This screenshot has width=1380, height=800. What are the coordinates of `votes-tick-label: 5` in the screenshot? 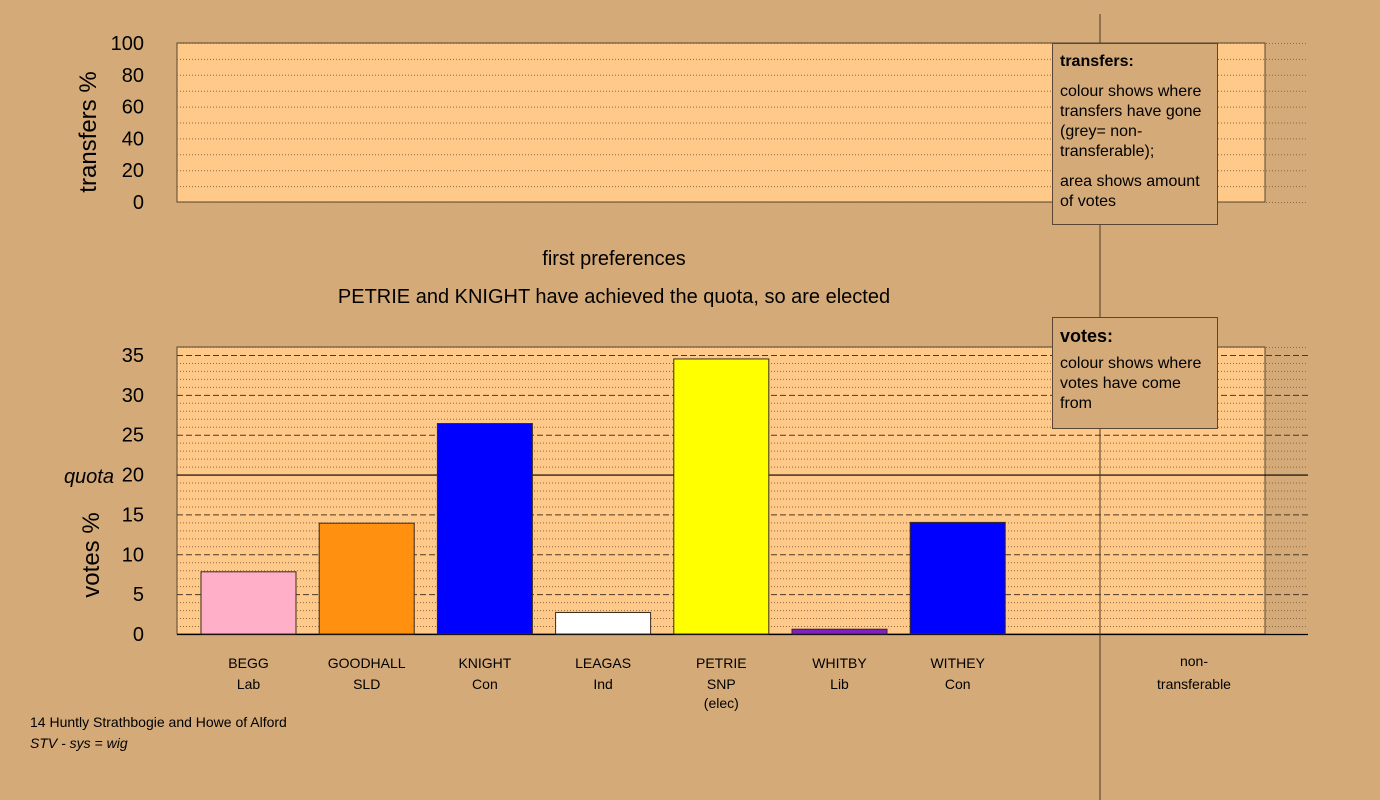 It's located at (138, 595).